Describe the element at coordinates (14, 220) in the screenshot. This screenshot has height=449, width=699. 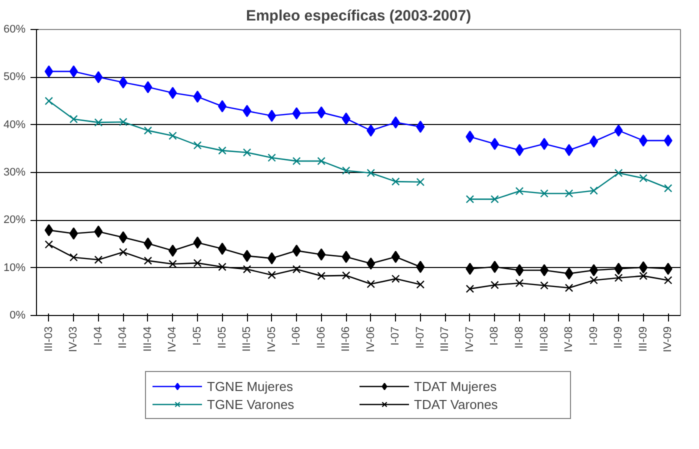
I see `y-tick-label: 20%` at that location.